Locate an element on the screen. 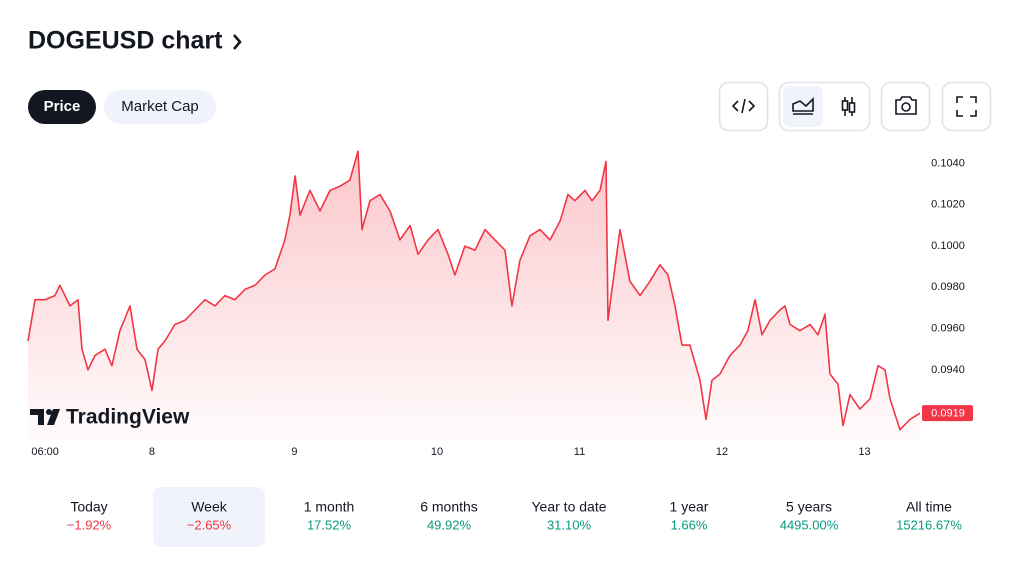  period-change: 31.10% is located at coordinates (569, 524).